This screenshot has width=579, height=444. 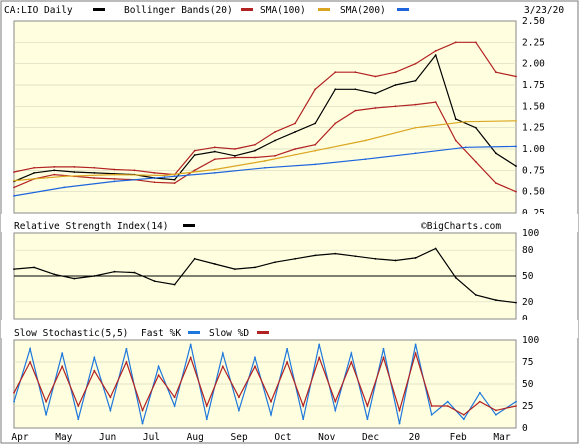 What do you see at coordinates (533, 192) in the screenshot?
I see `y-tick-label: 0.50` at bounding box center [533, 192].